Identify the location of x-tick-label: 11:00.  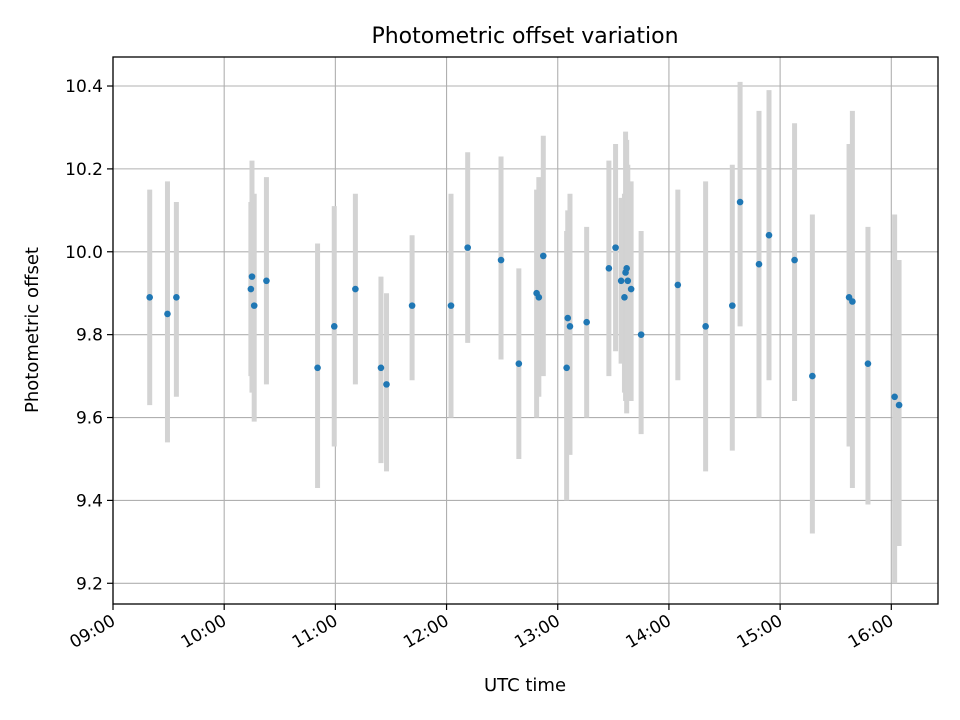
(315, 632).